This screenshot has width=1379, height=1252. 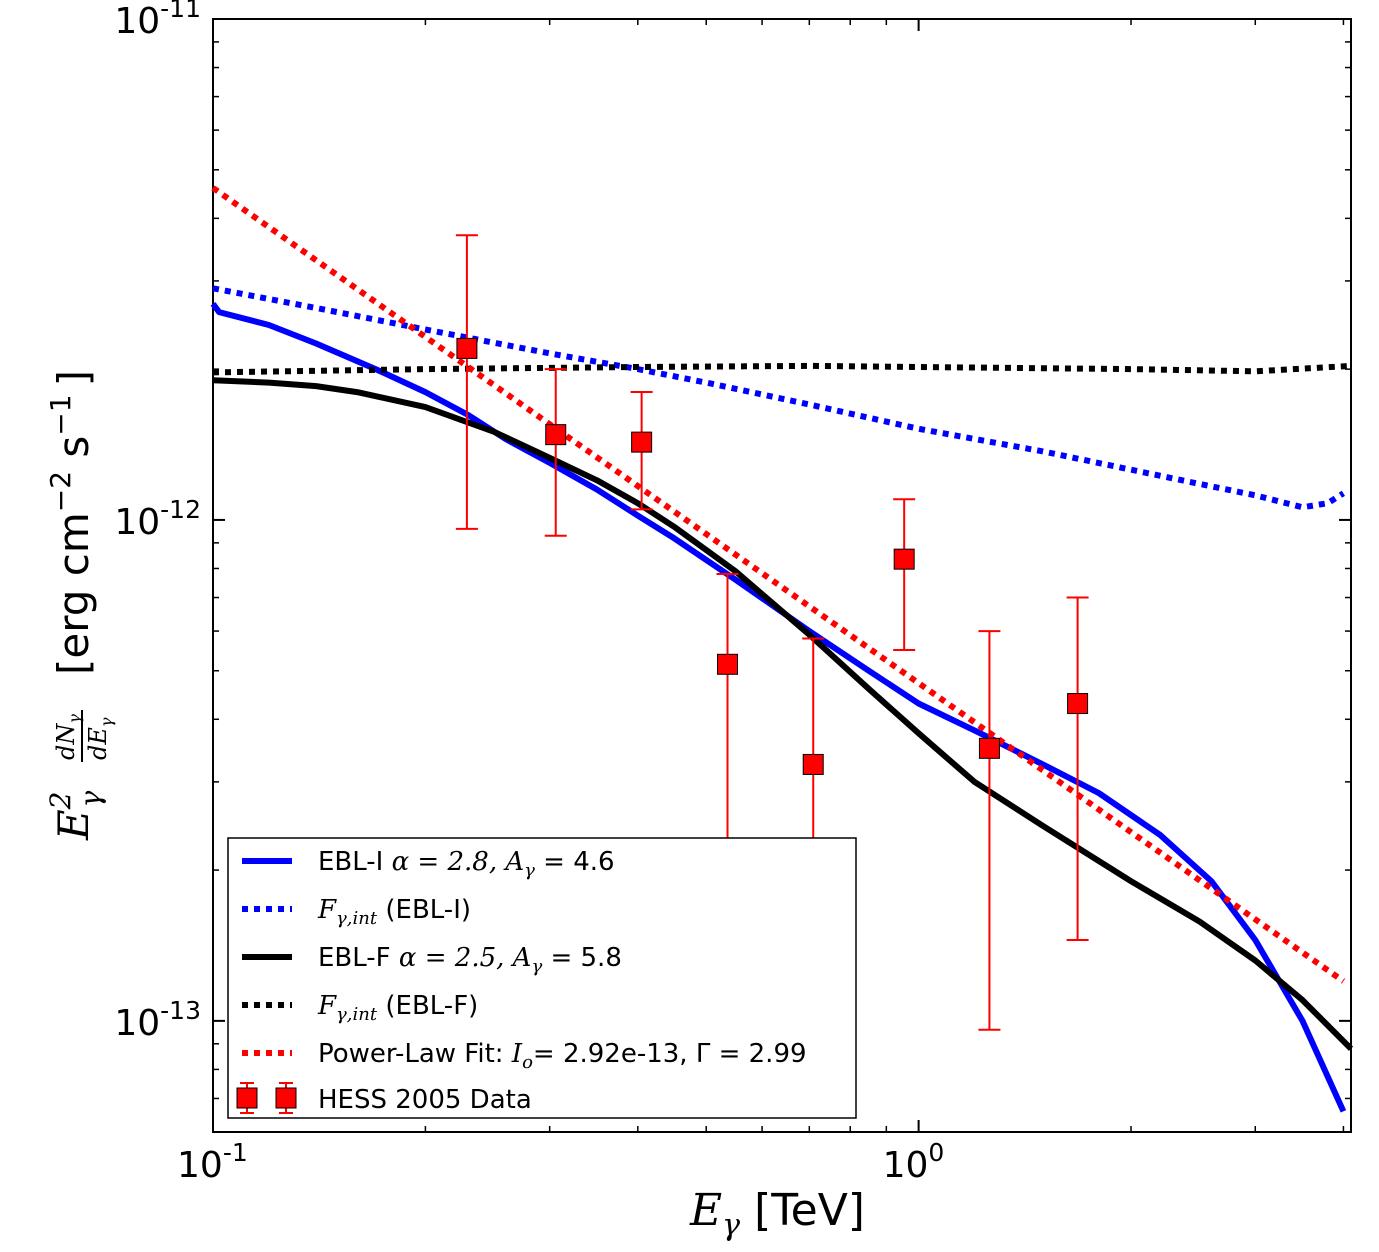 I want to click on svg-text: dNγ, so click(x=68, y=737).